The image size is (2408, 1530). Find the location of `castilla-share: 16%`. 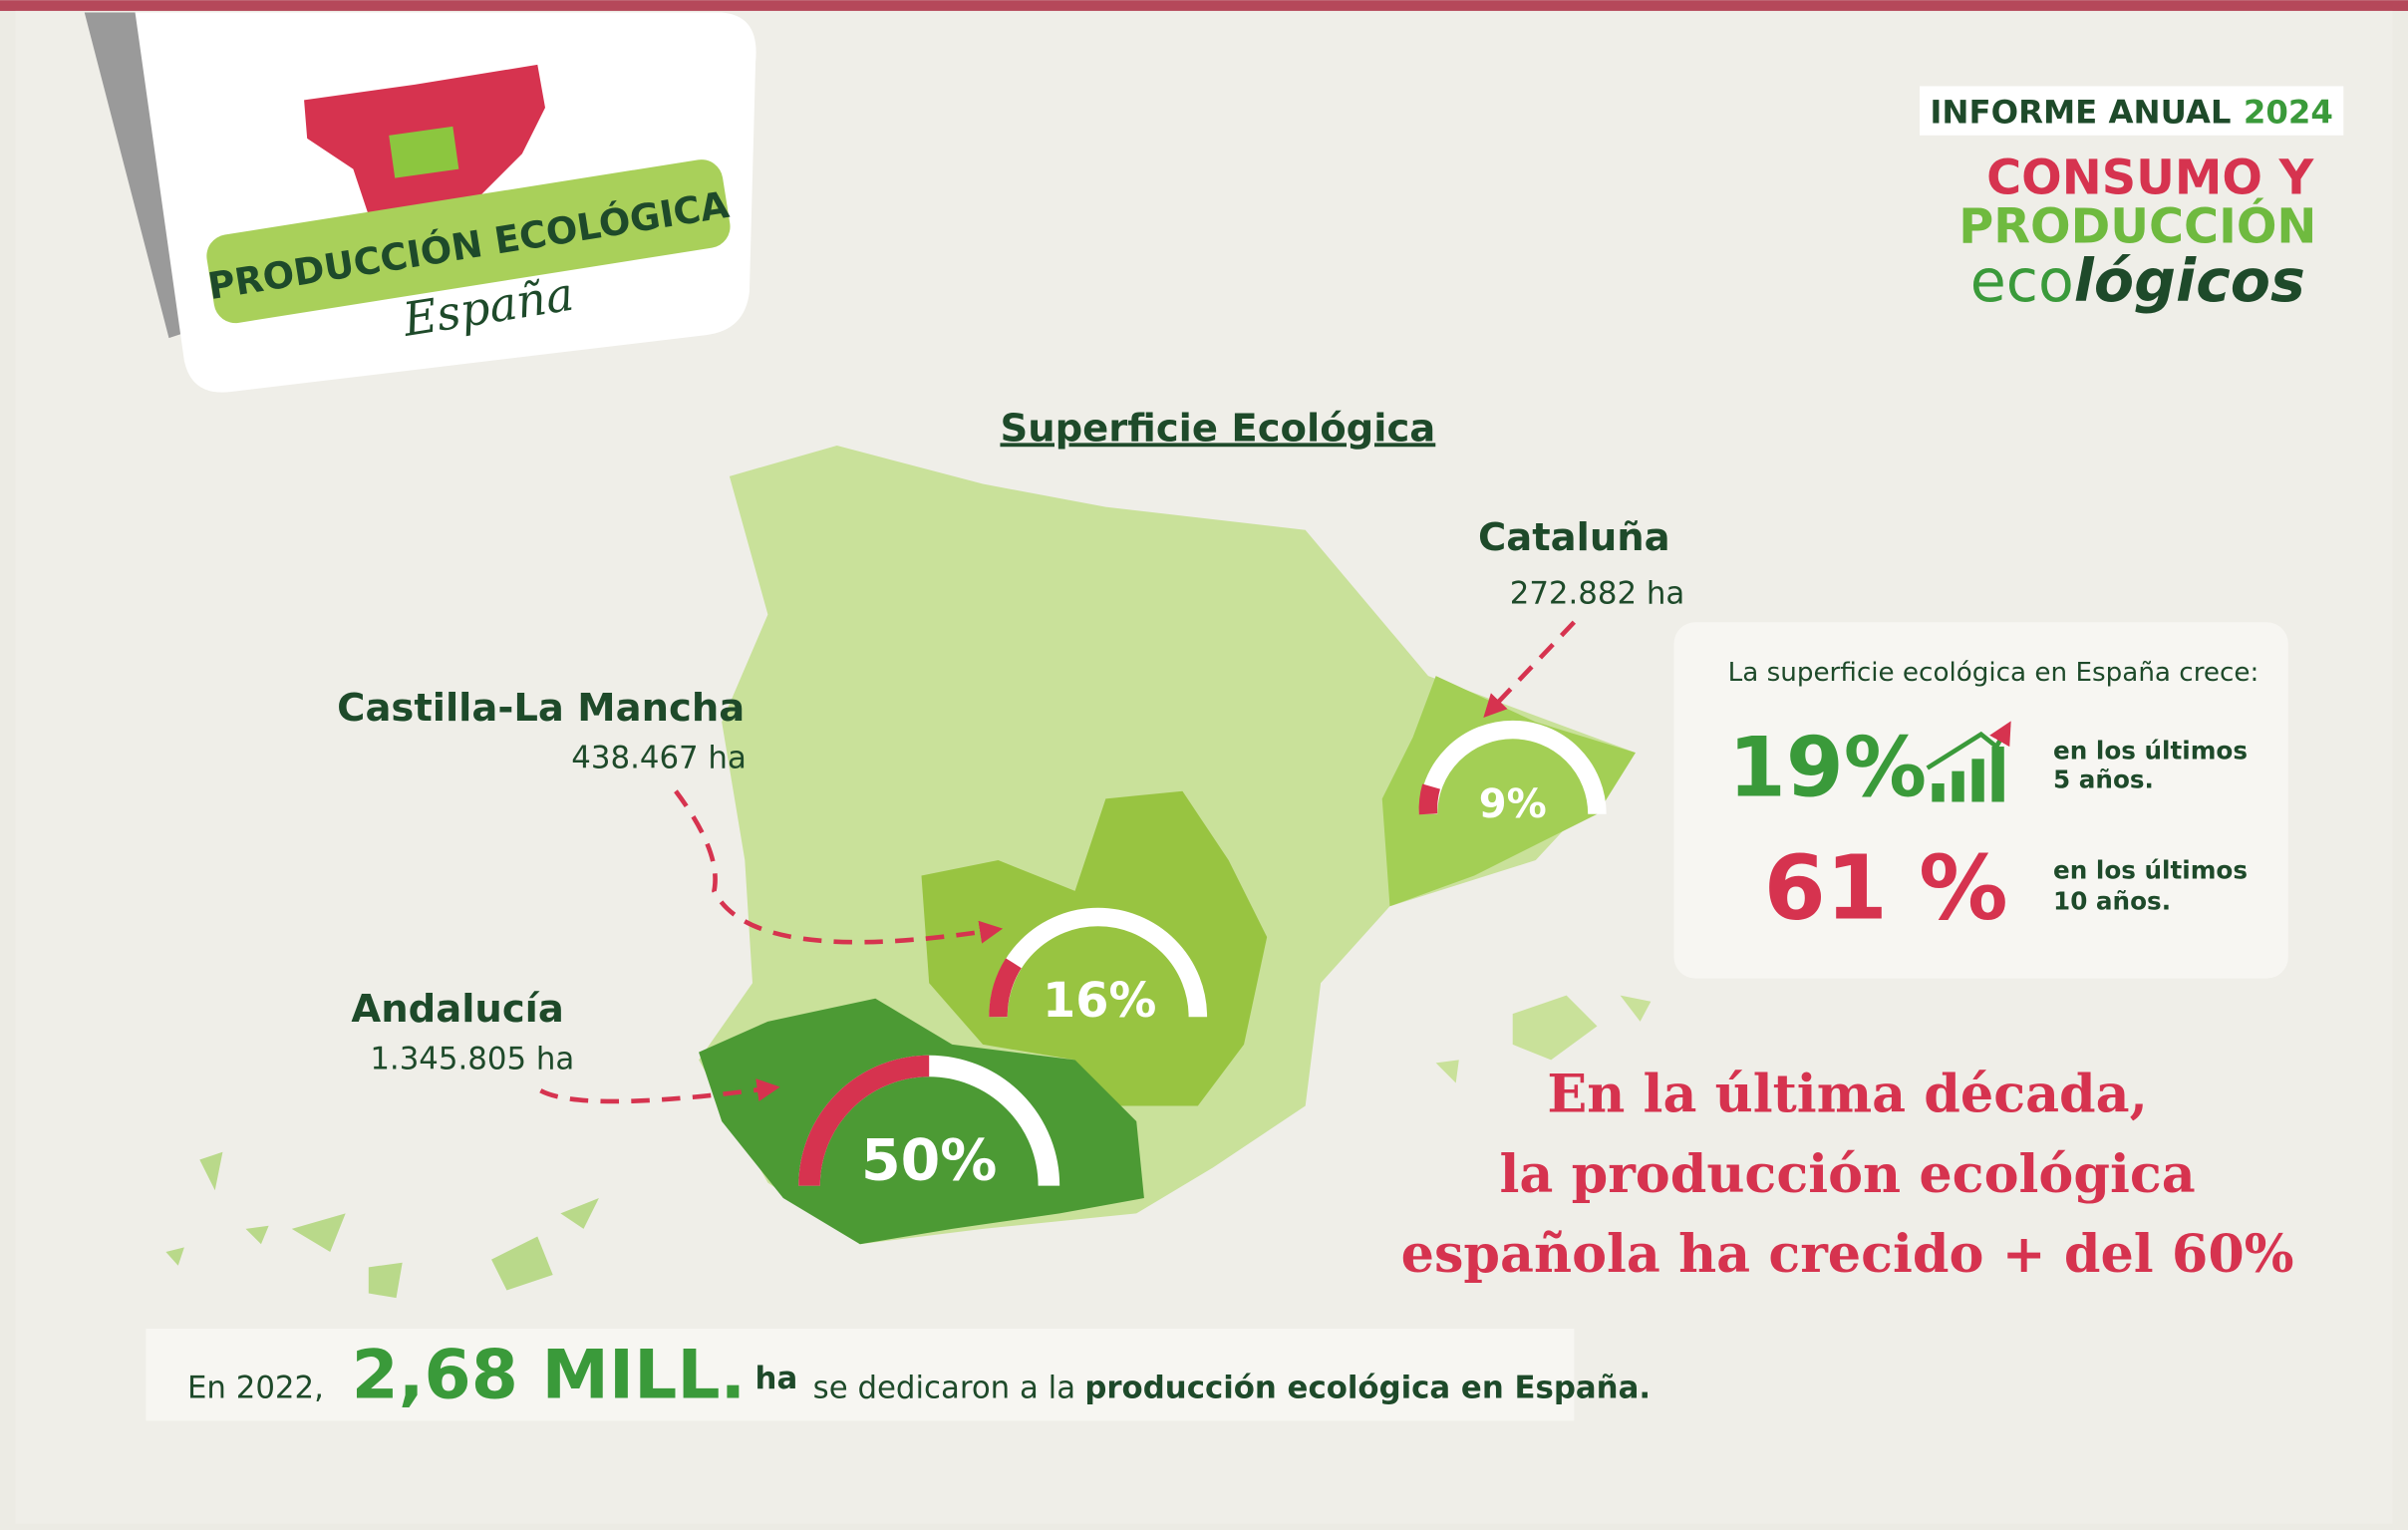

castilla-share: 16% is located at coordinates (1099, 1001).